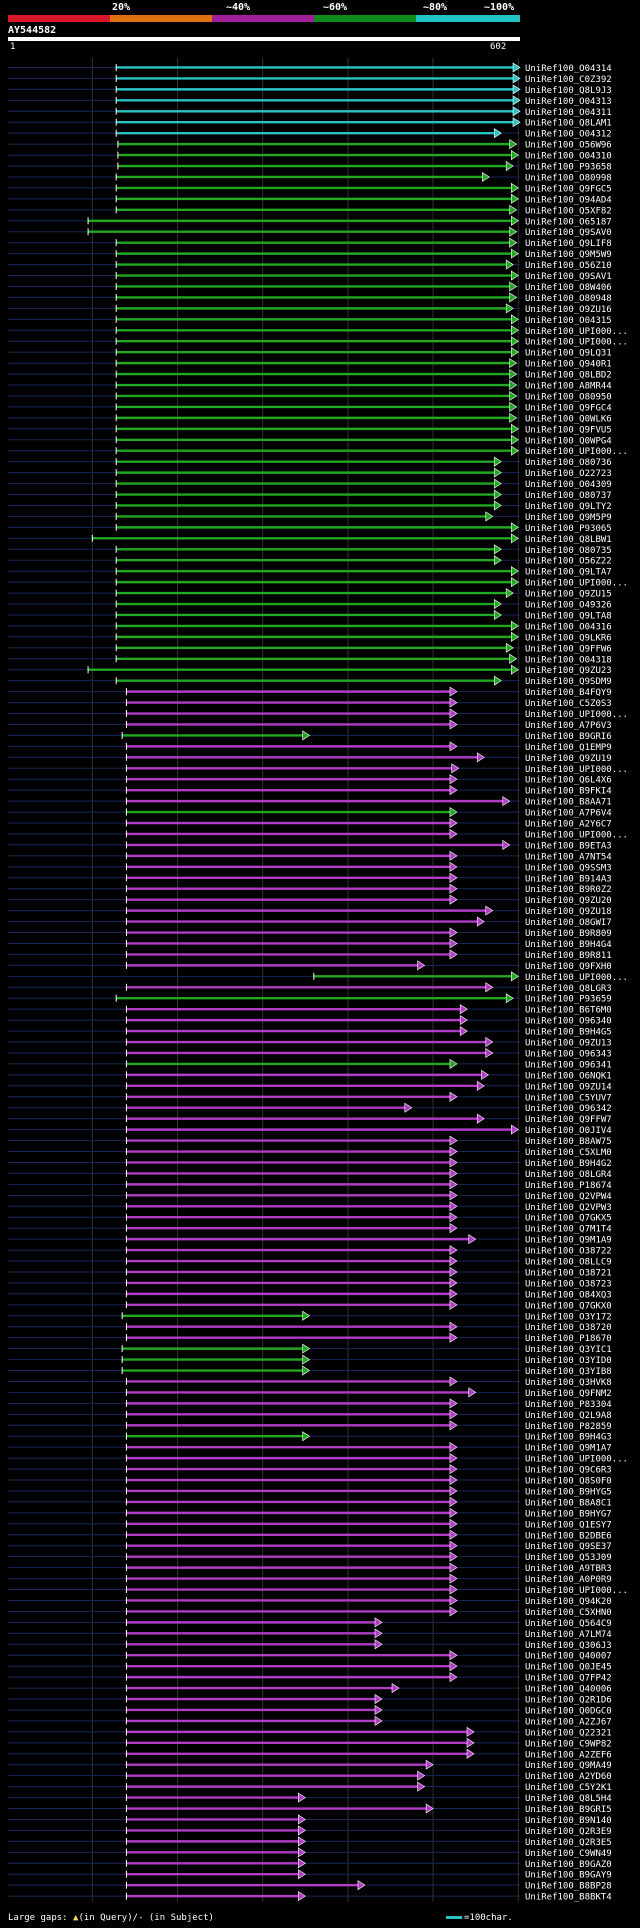 This screenshot has height=1928, width=640. Describe the element at coordinates (568, 748) in the screenshot. I see `hit-label: UniRef100_Q1EMP9` at that location.